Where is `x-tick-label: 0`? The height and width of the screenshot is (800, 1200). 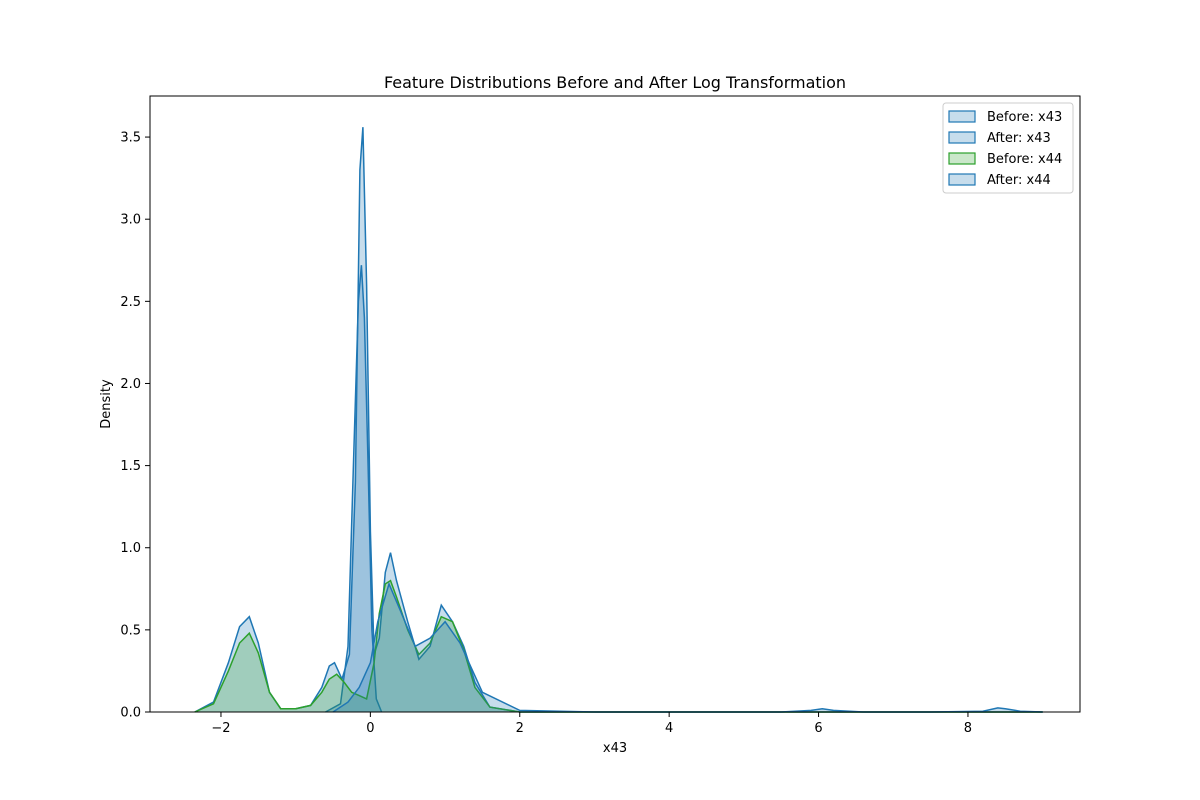 x-tick-label: 0 is located at coordinates (370, 728).